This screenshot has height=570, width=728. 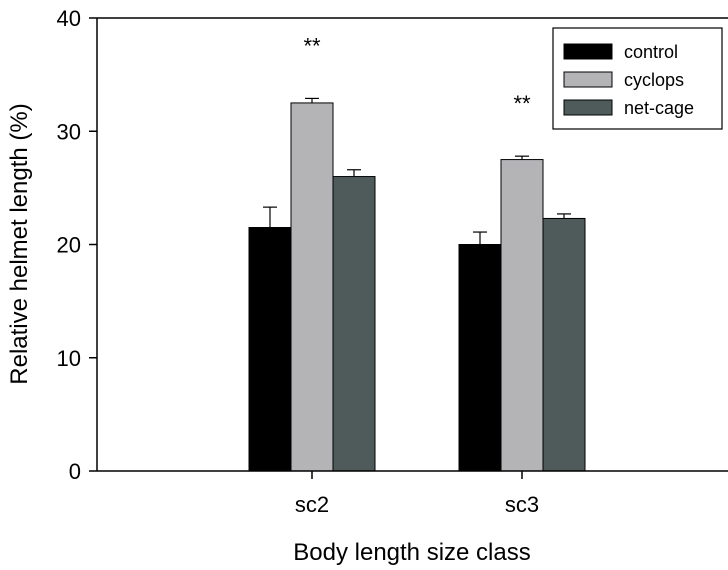 I want to click on x-tick-label: sc2, so click(x=312, y=504).